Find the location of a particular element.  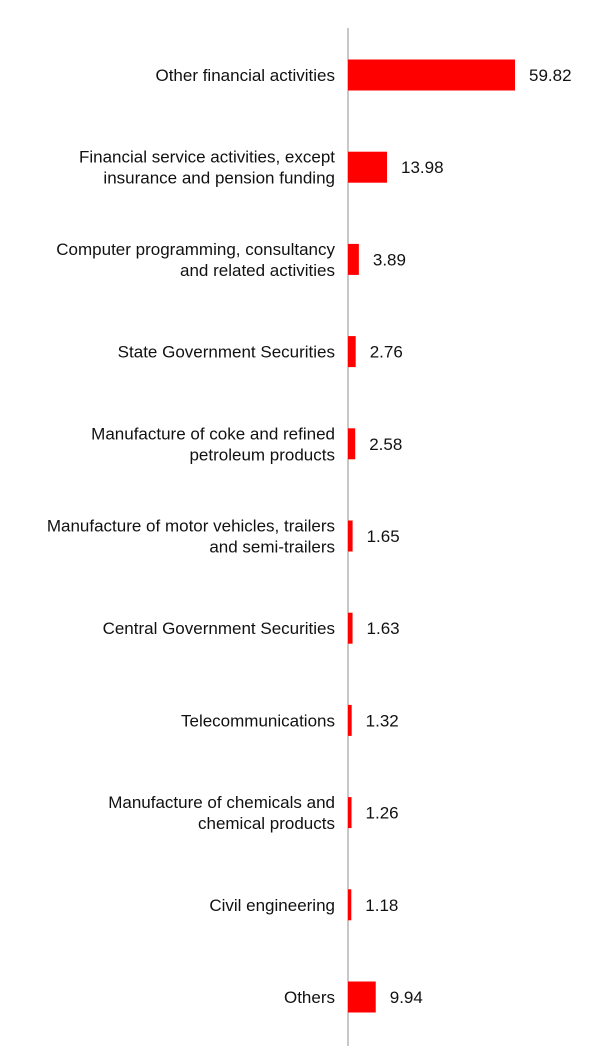

category-label-0: Other financial activities is located at coordinates (245, 75).